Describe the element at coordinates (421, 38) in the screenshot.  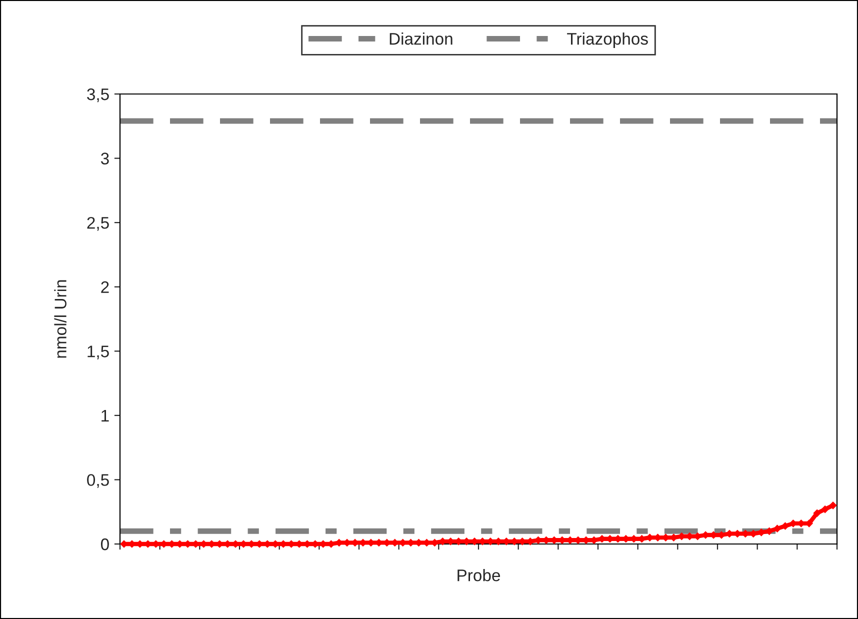
I see `legend-label: Diazinon` at that location.